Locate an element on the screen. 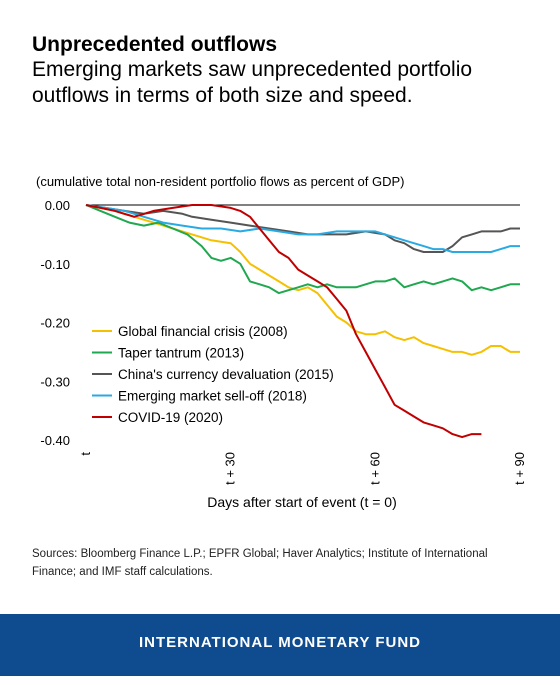  legend-label: Taper tantrum (2013) is located at coordinates (181, 353).